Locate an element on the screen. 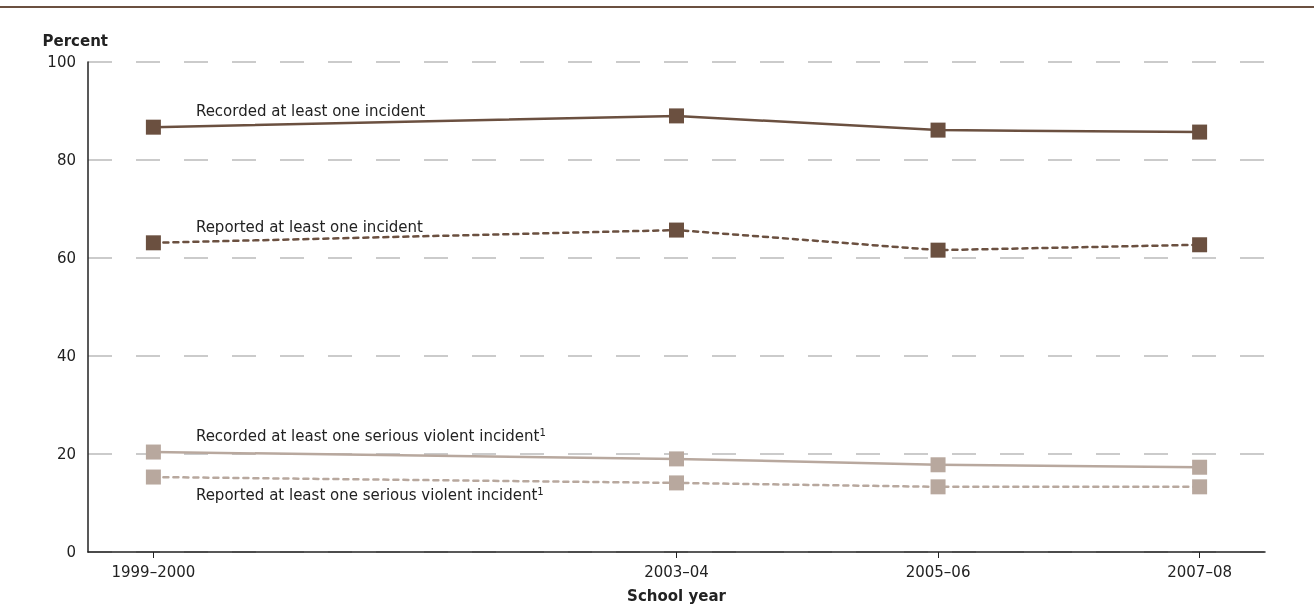  x-tick-label: 1999–2000 is located at coordinates (153, 571).